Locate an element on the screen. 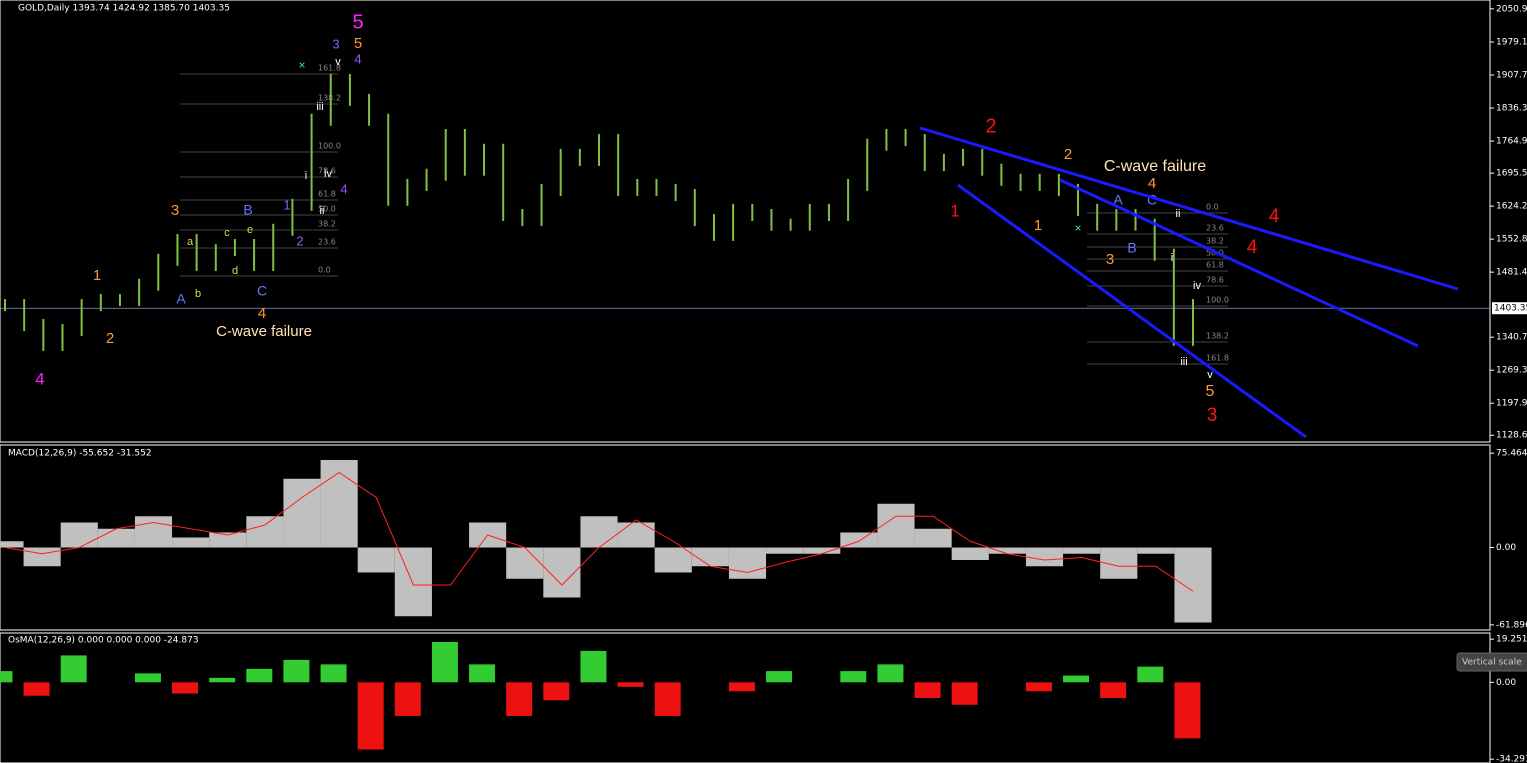  macd-header: MACD(12,26,9) -55.652 -31.552 is located at coordinates (80, 454).